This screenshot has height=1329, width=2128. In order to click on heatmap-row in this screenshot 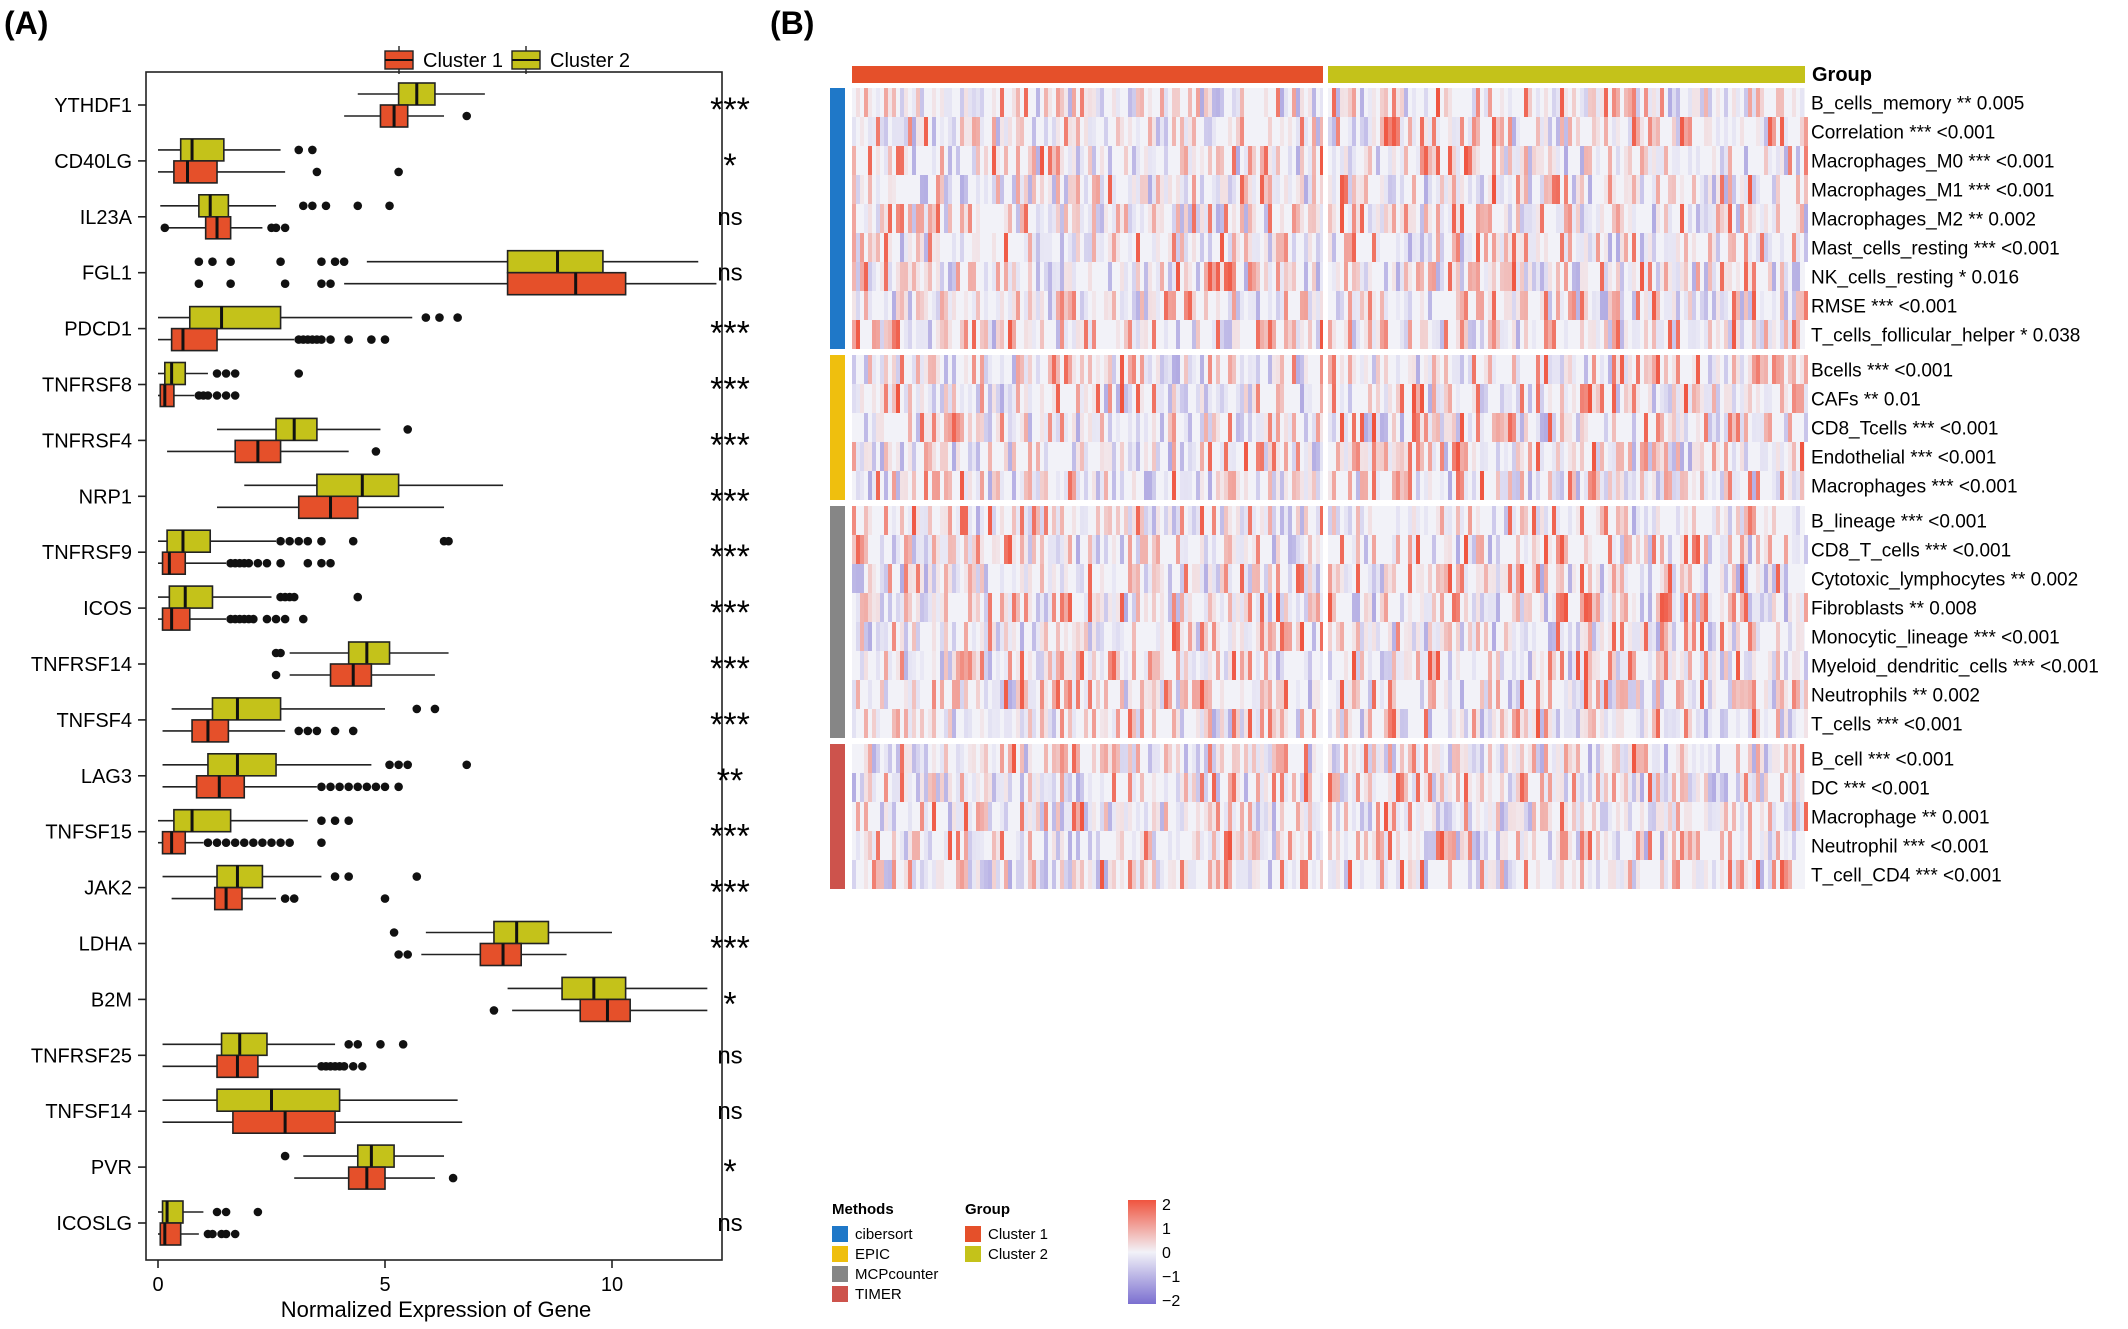, I will do `click(1328, 874)`.